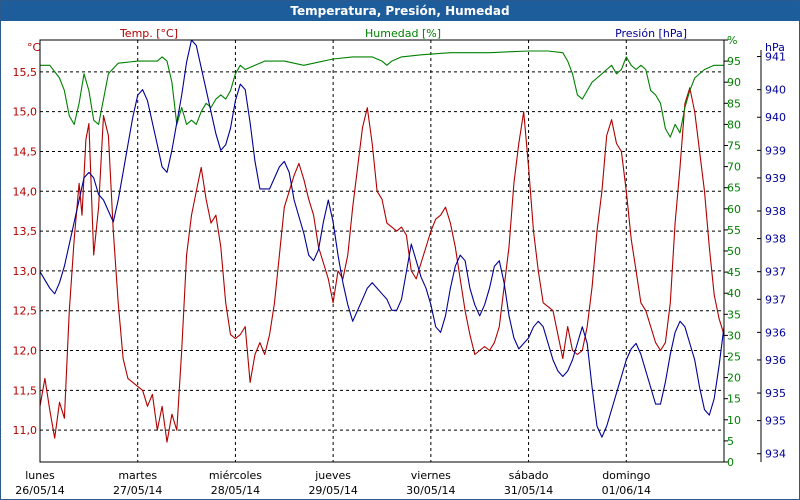 The image size is (800, 500). What do you see at coordinates (734, 103) in the screenshot?
I see `humedad-tick-label: 85` at bounding box center [734, 103].